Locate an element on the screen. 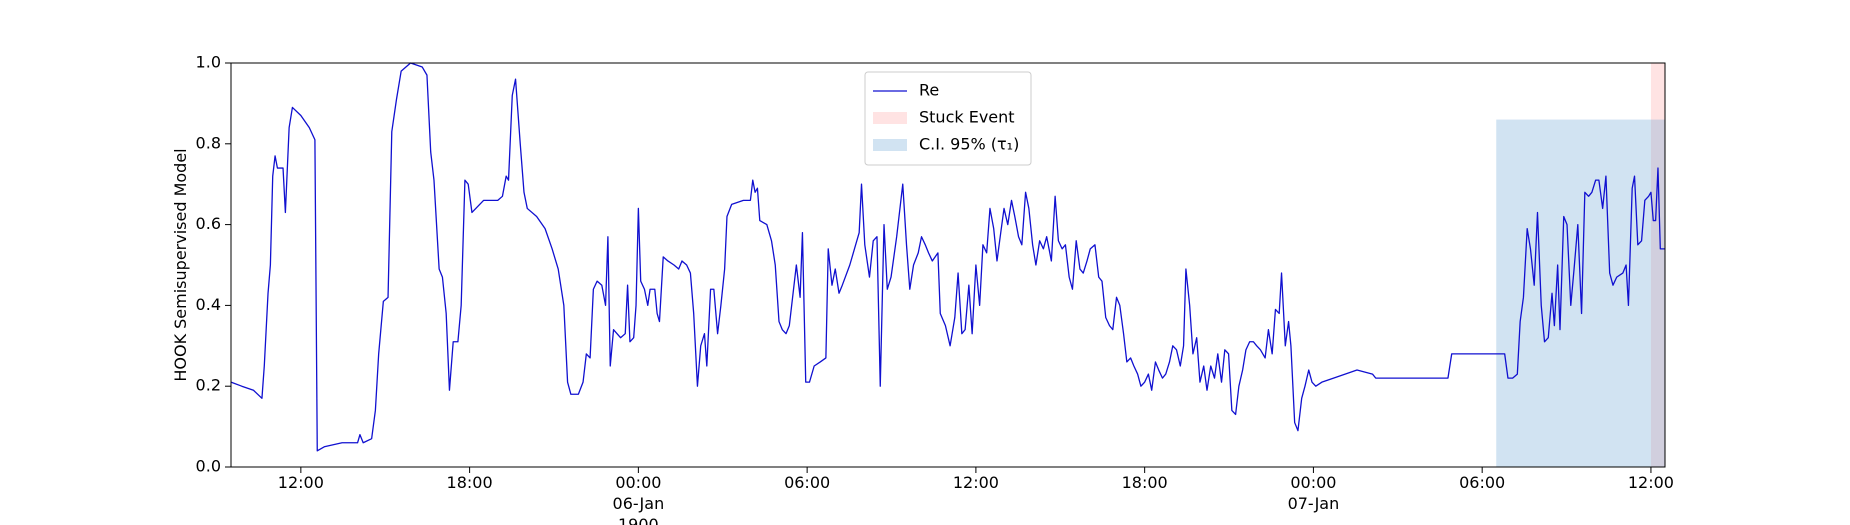  x-tick-label: 00:00 06-Jan 1900 is located at coordinates (639, 499).